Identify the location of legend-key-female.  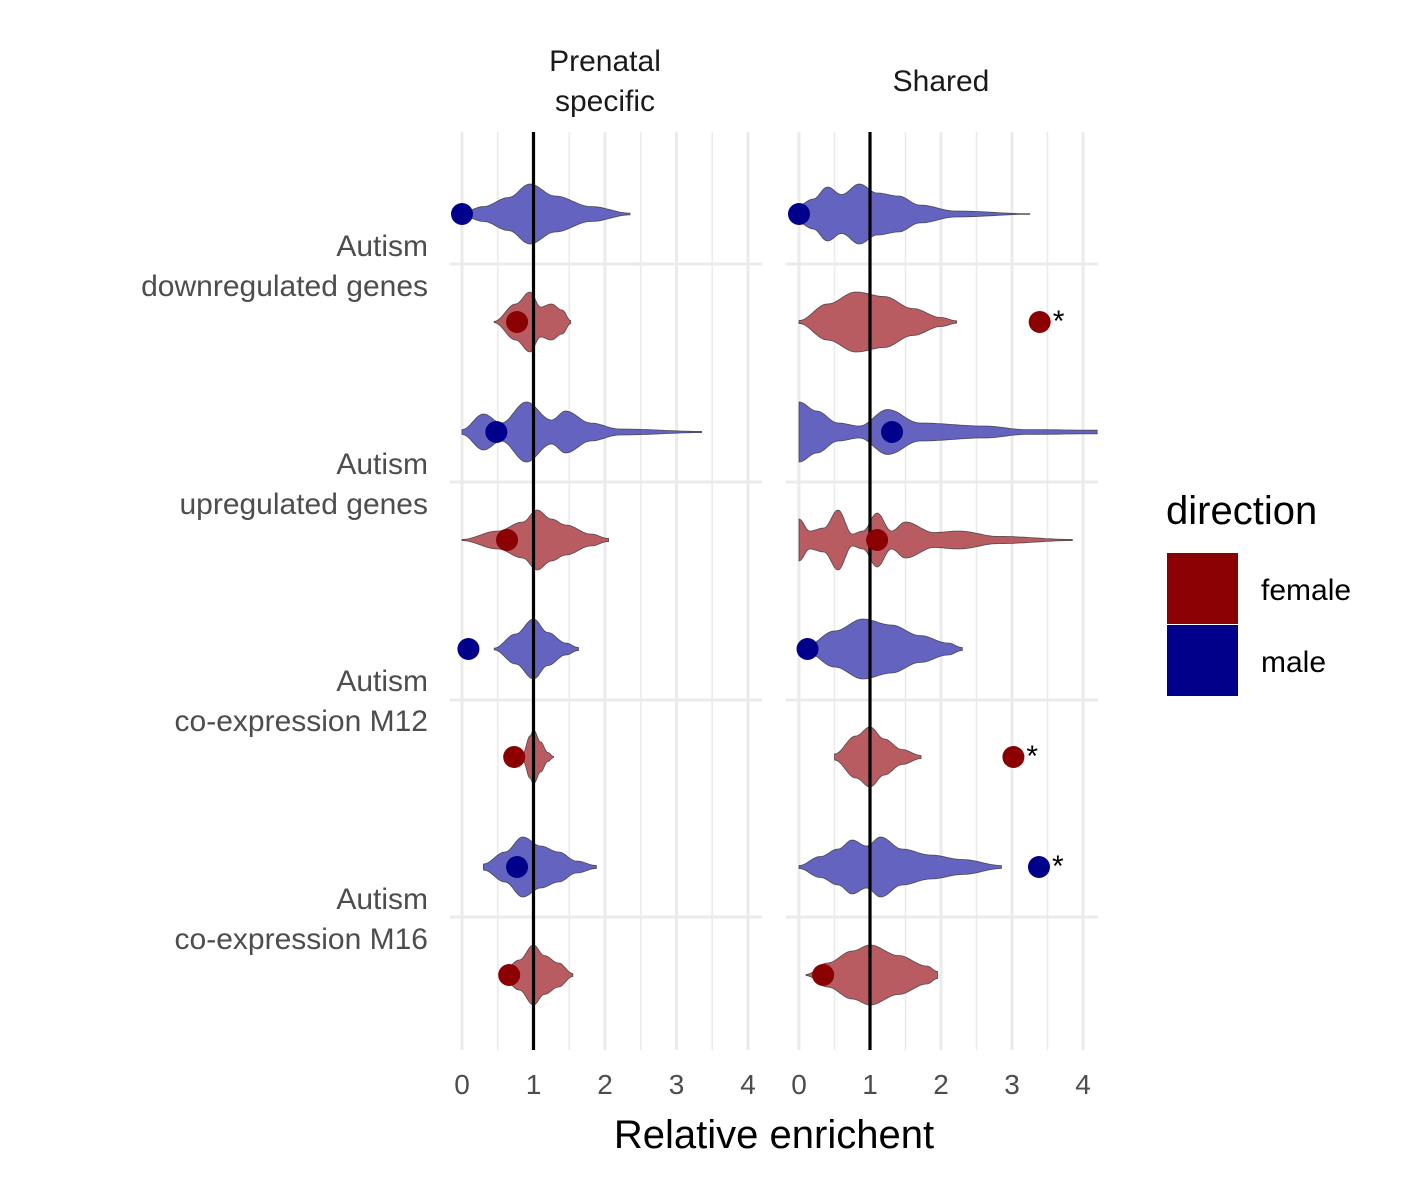
(1202, 588).